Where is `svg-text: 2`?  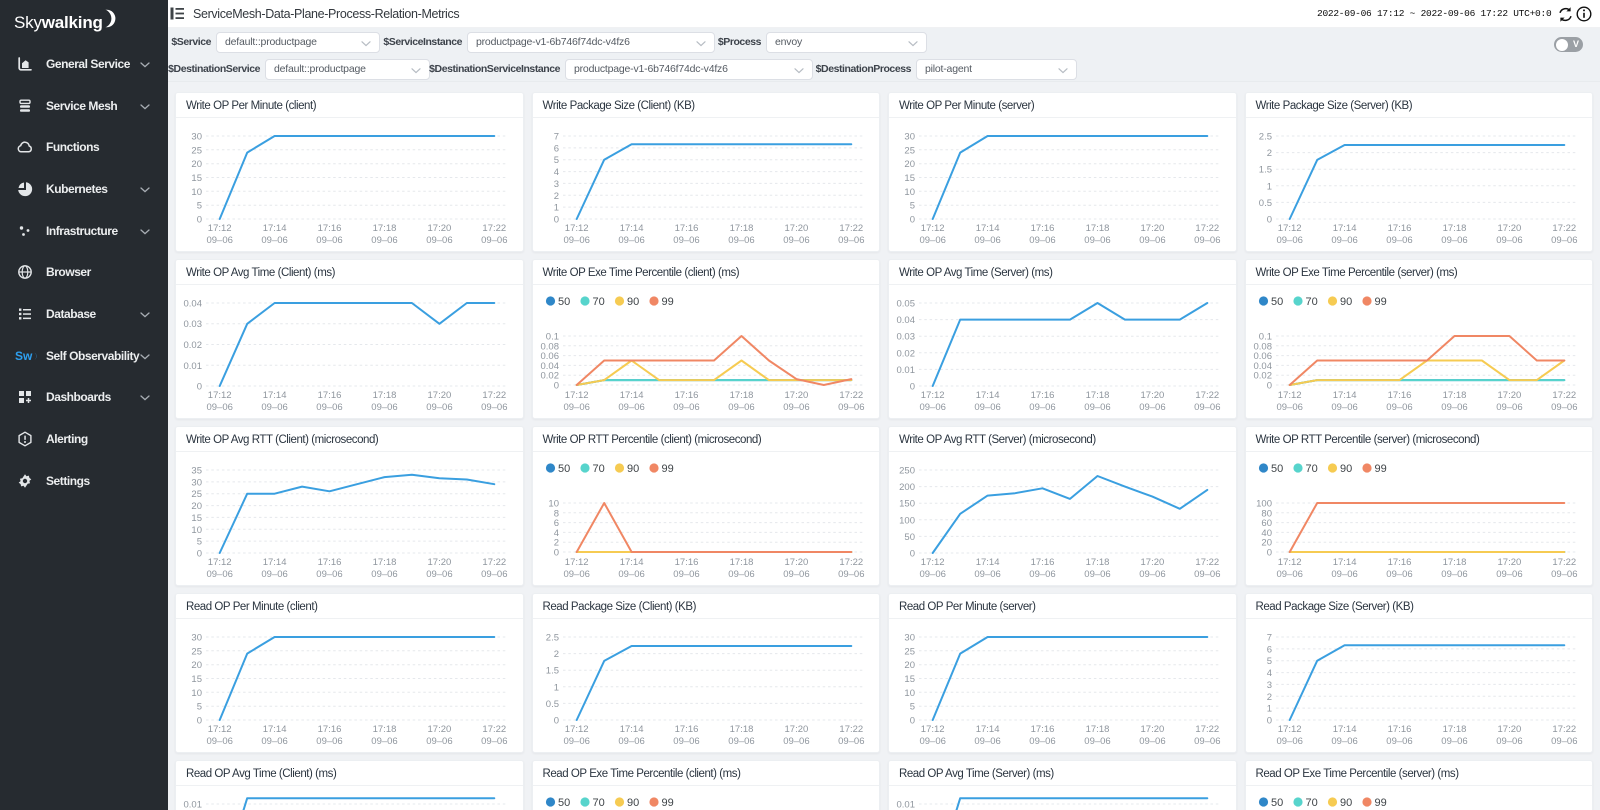 svg-text: 2 is located at coordinates (555, 196).